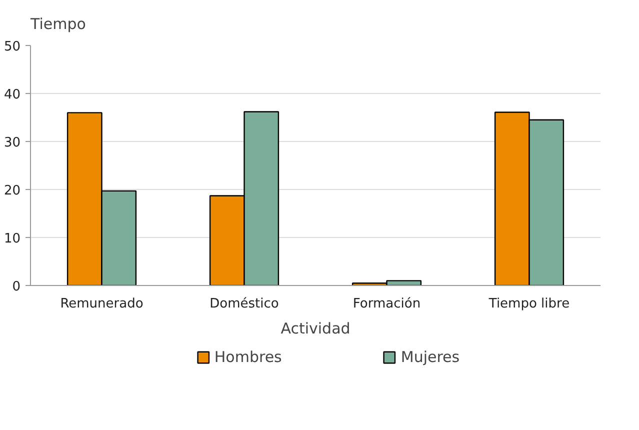 The image size is (639, 430). What do you see at coordinates (315, 329) in the screenshot?
I see `x-axis-title: Actividad` at bounding box center [315, 329].